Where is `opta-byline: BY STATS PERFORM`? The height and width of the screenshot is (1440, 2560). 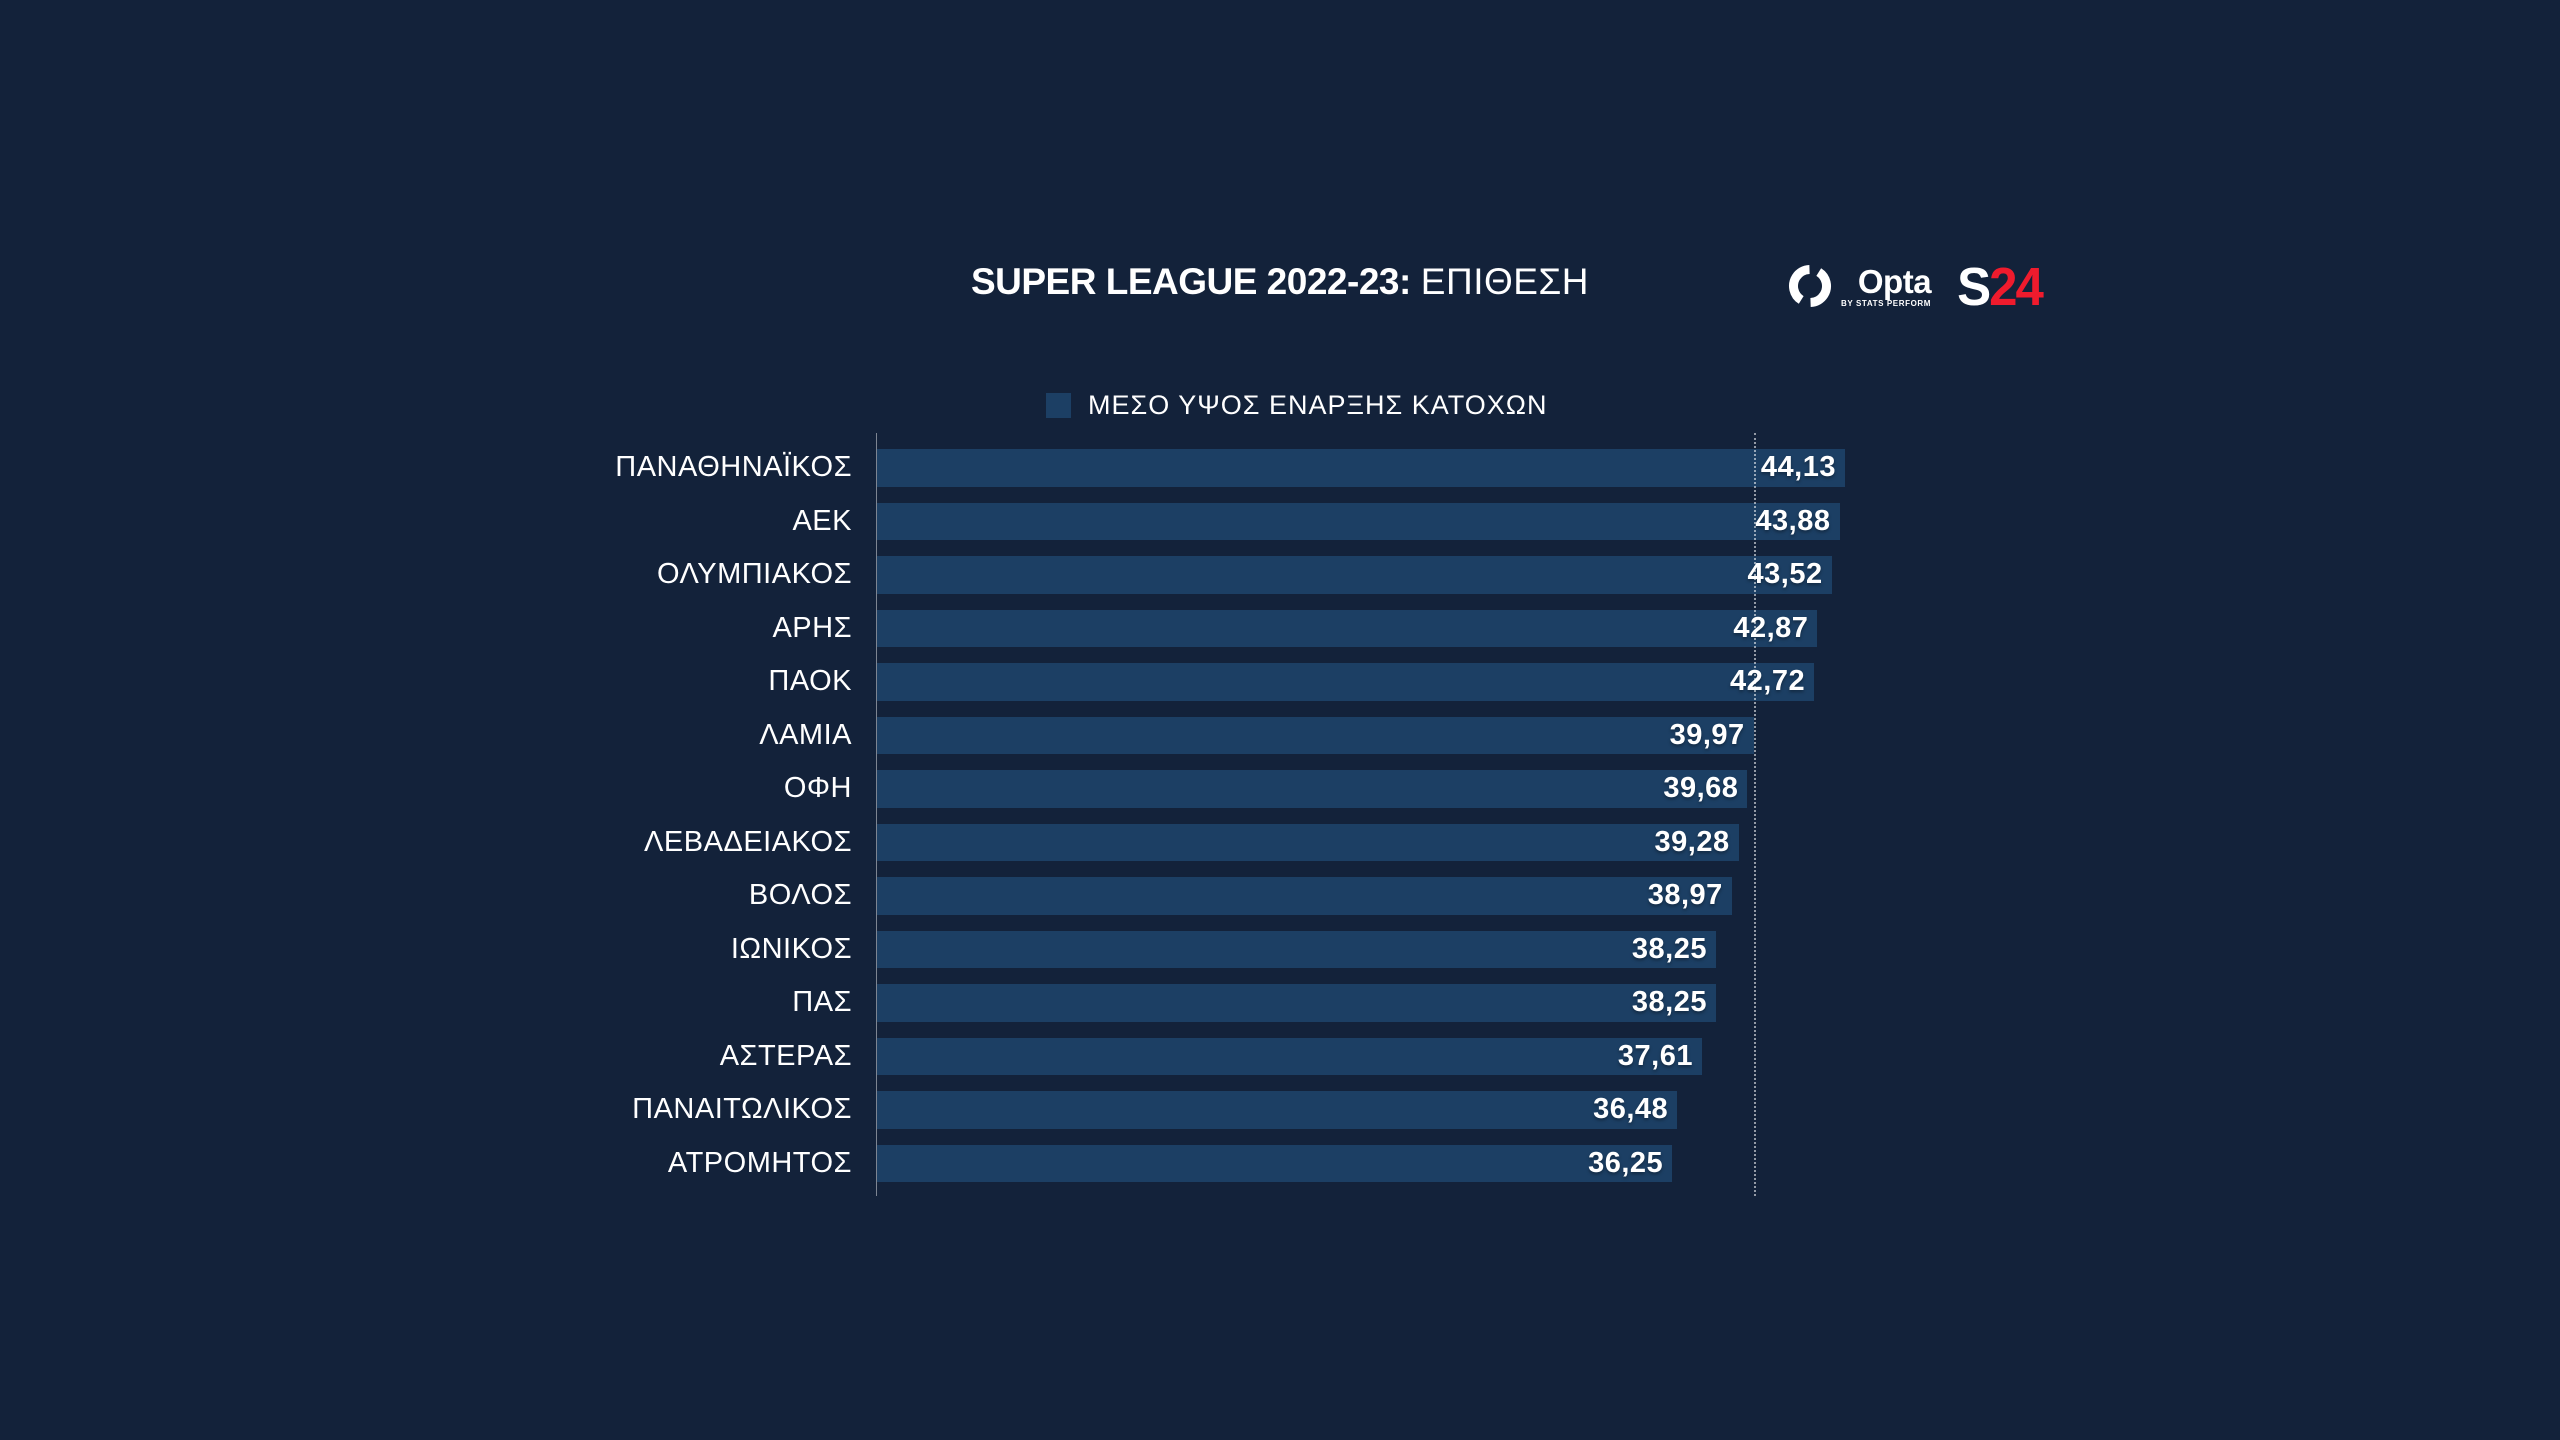 opta-byline: BY STATS PERFORM is located at coordinates (1886, 303).